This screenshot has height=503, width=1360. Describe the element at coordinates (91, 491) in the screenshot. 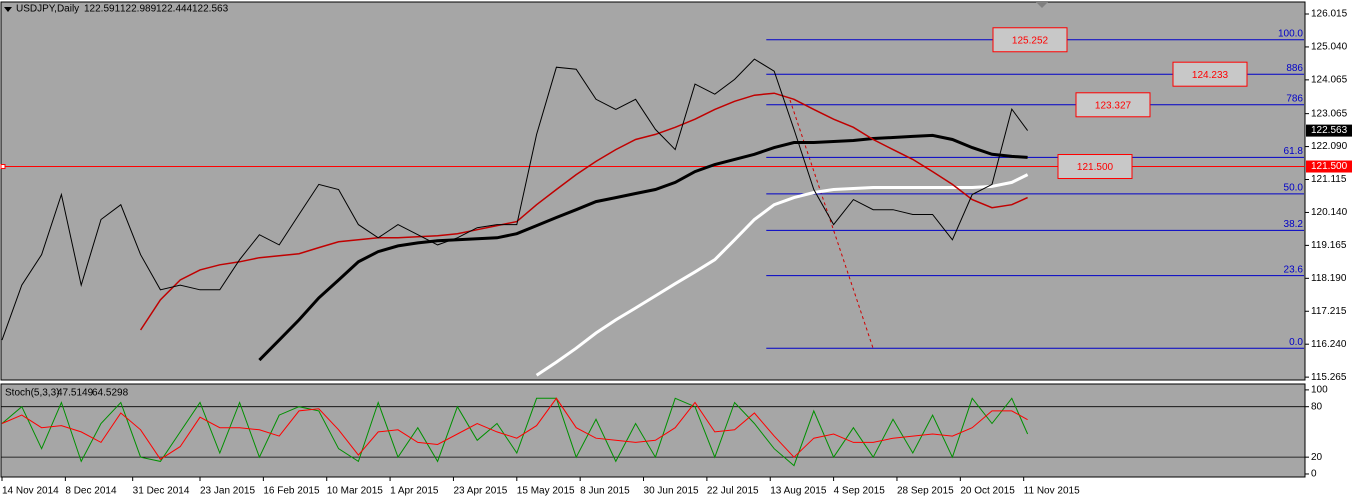

I see `x-tick-label: 8 Dec 2014` at that location.